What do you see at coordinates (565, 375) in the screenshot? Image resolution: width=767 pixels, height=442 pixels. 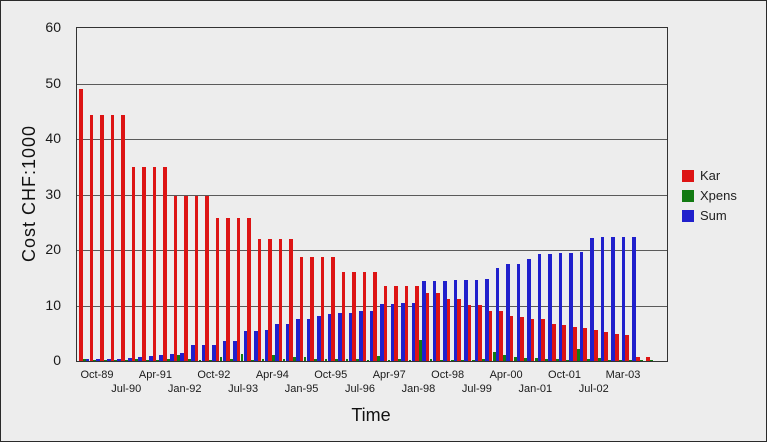 I see `x-tick-label-Oct-01: Oct-01` at bounding box center [565, 375].